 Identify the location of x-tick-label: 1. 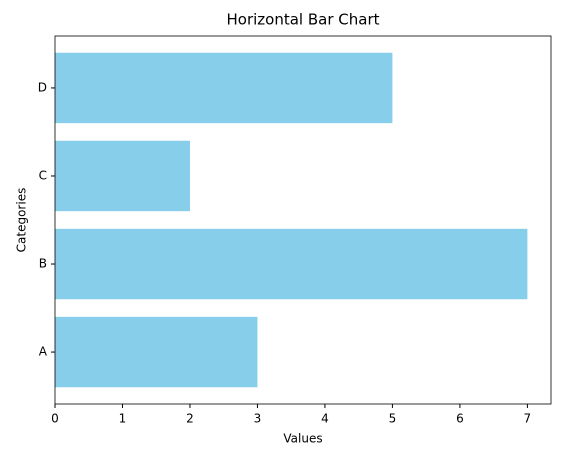
(123, 419).